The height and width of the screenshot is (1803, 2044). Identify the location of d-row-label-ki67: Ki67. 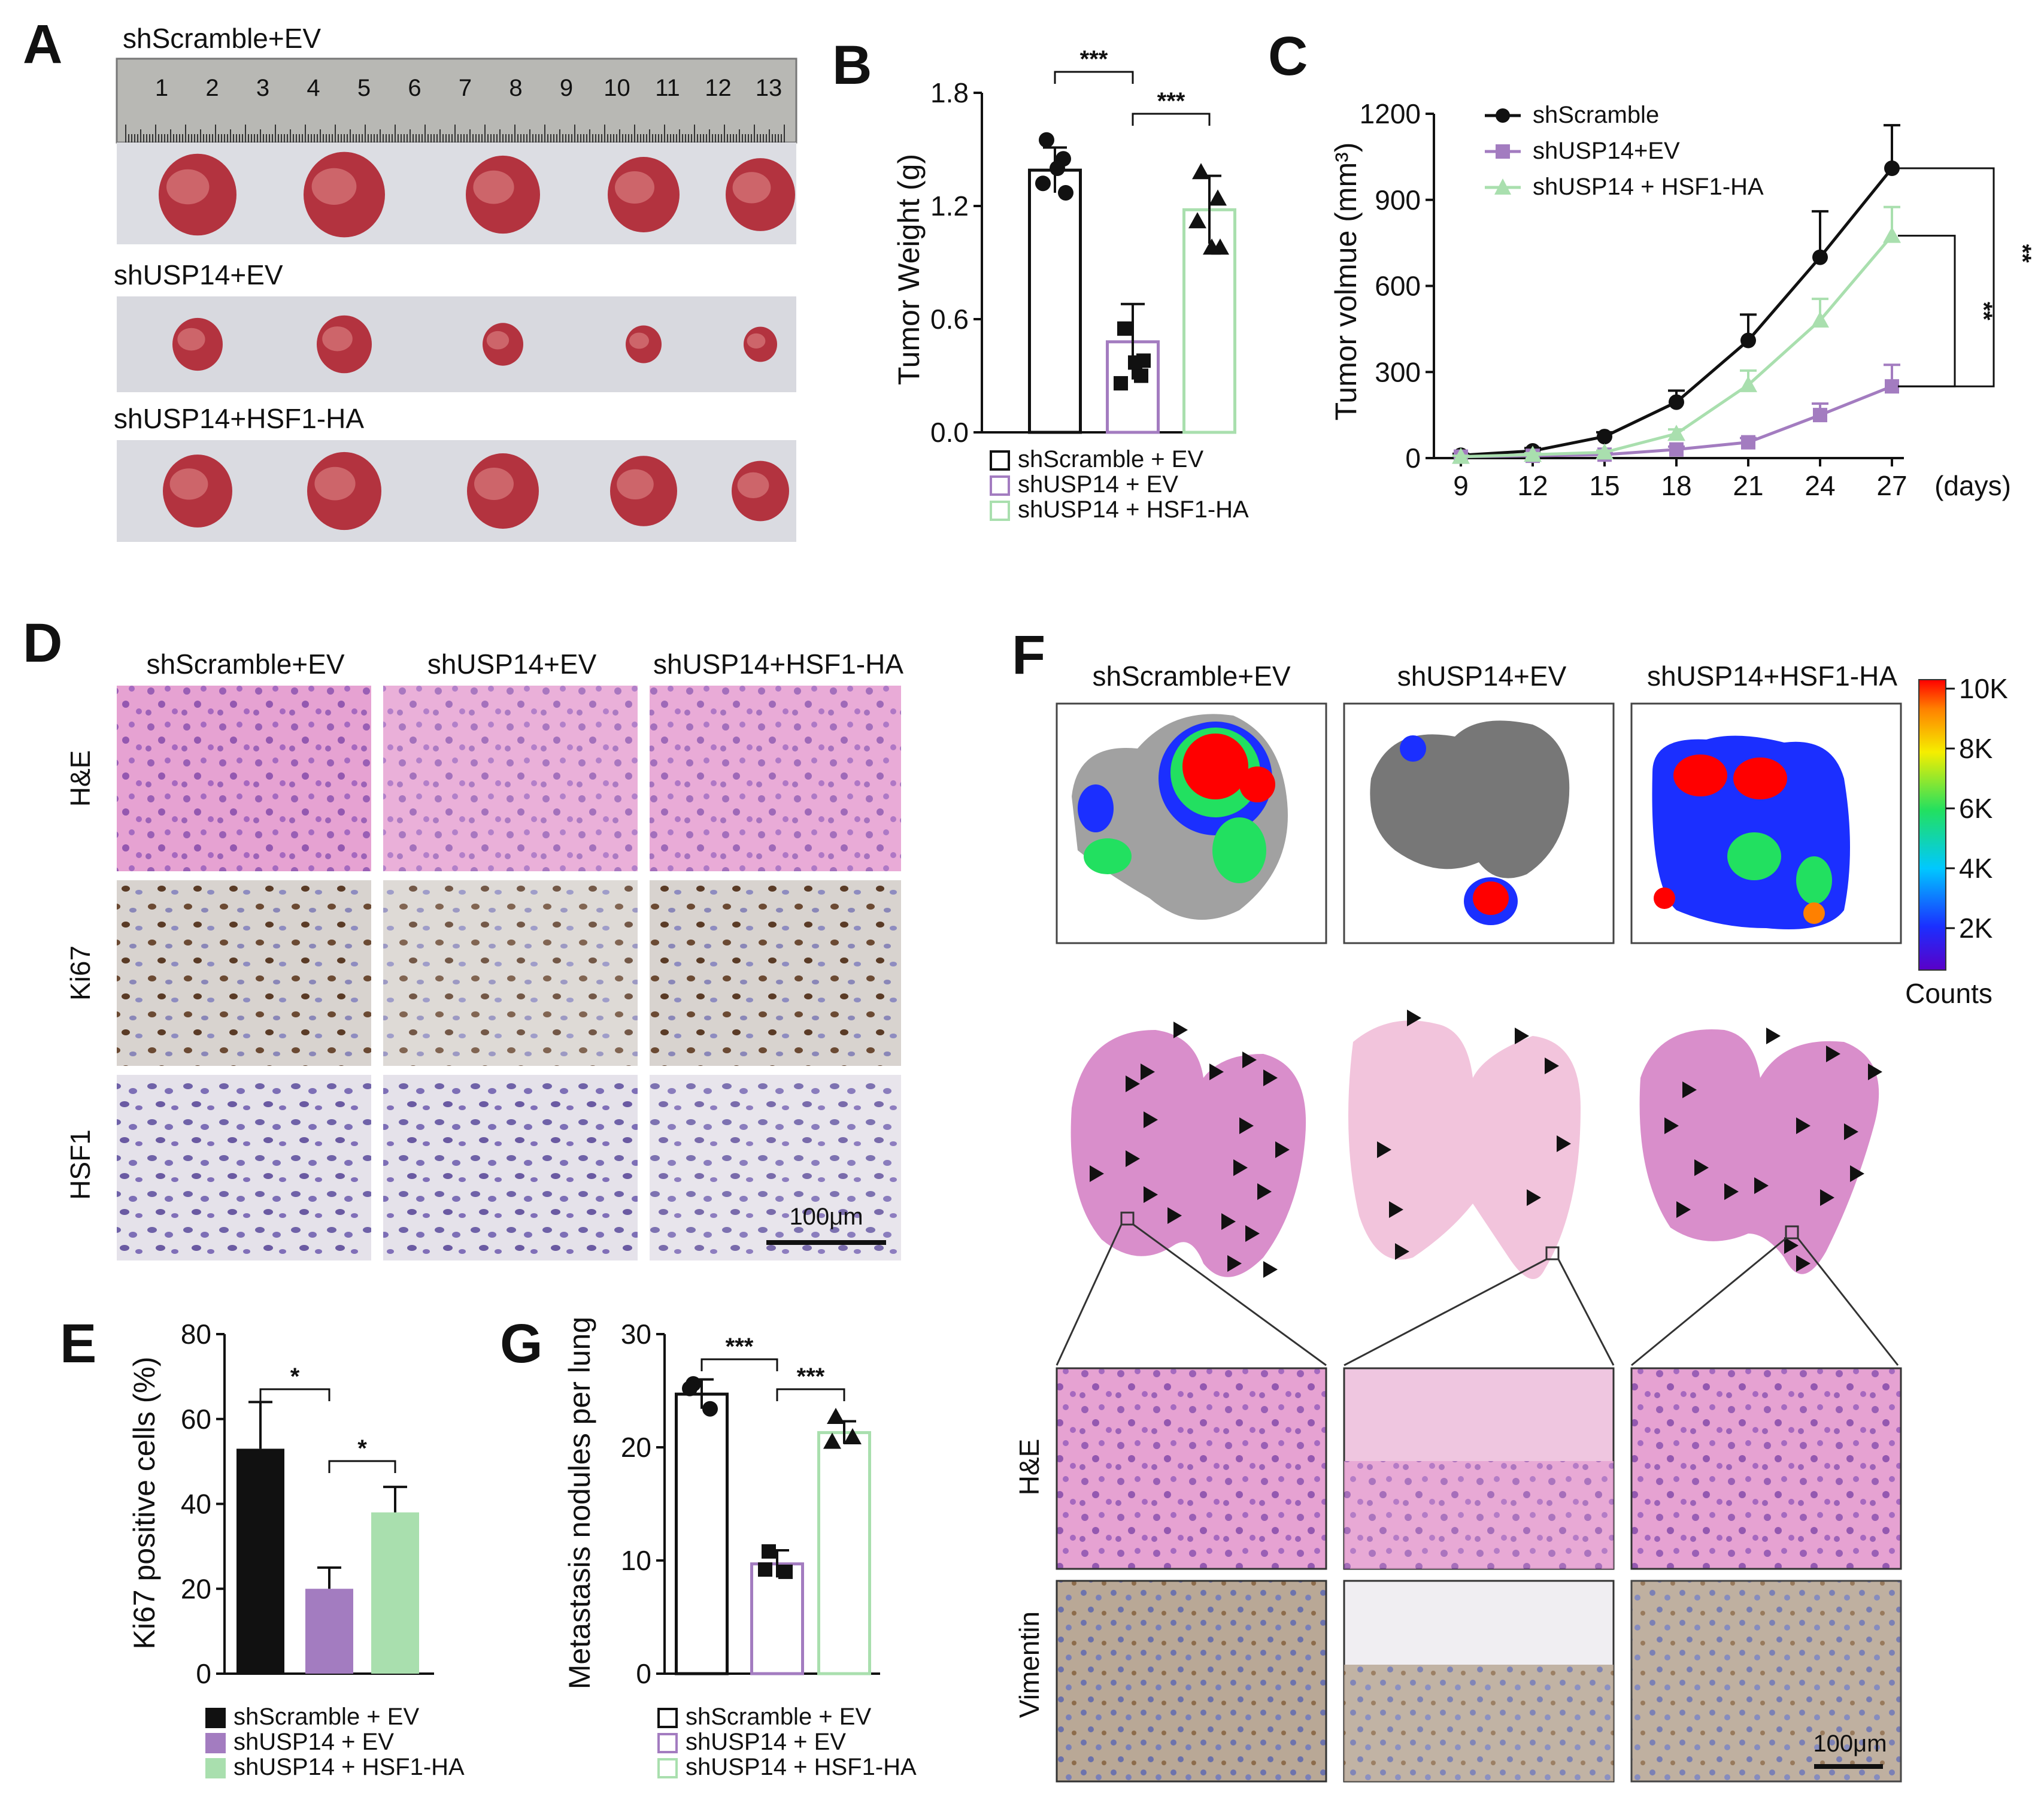
(80, 973).